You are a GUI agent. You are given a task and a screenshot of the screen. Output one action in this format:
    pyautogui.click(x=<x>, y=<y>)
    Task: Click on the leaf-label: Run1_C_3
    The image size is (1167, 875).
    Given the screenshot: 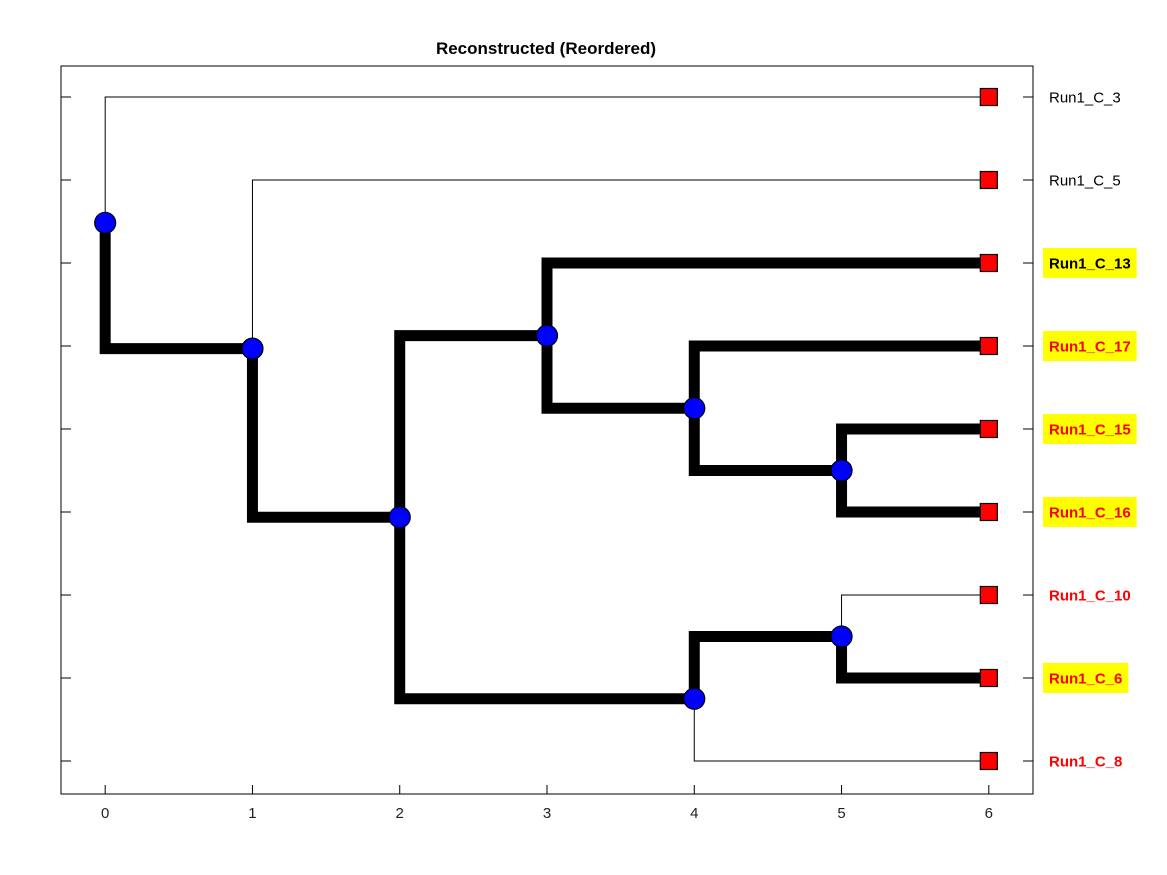 What is the action you would take?
    pyautogui.click(x=1085, y=98)
    